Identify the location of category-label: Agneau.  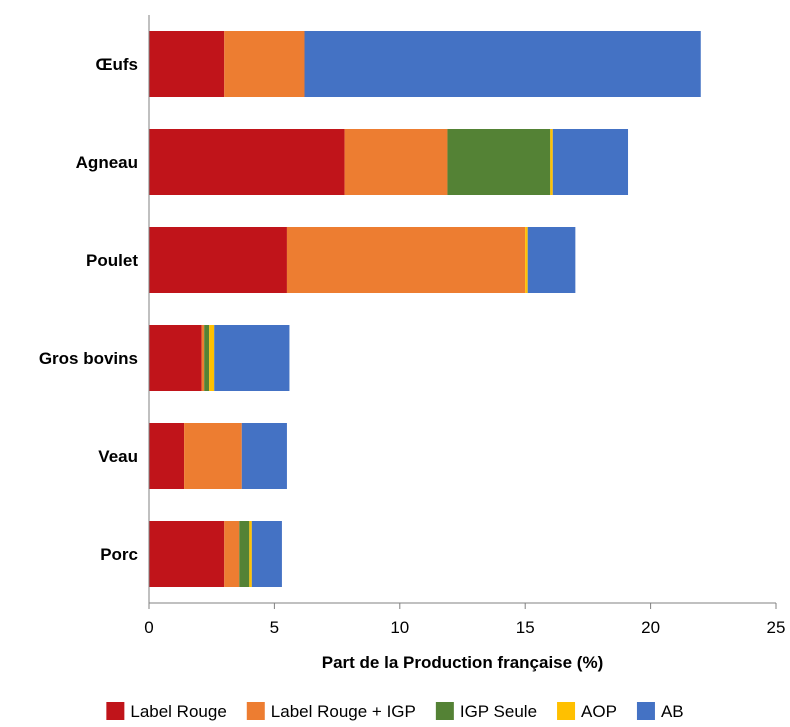
(107, 162).